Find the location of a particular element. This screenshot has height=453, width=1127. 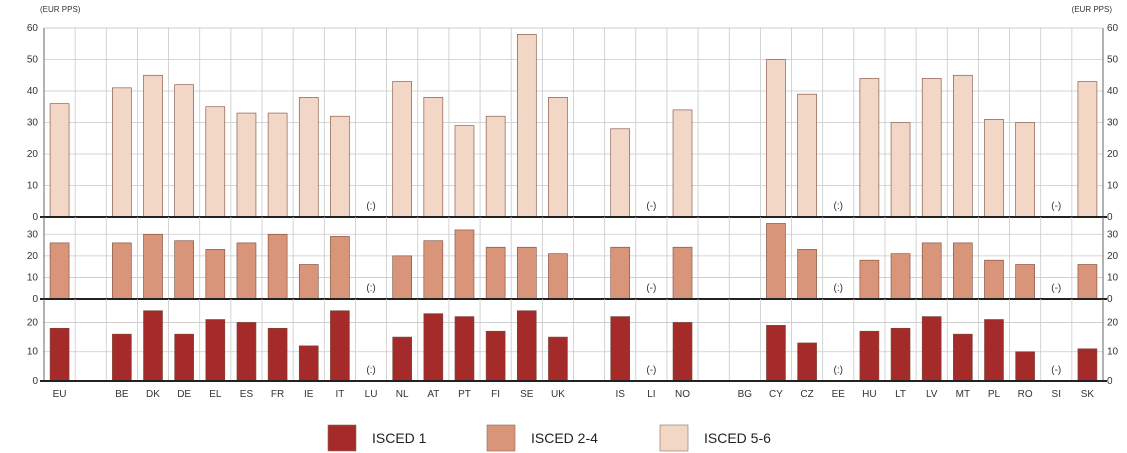

y-tick-label-left: 60 is located at coordinates (33, 28).